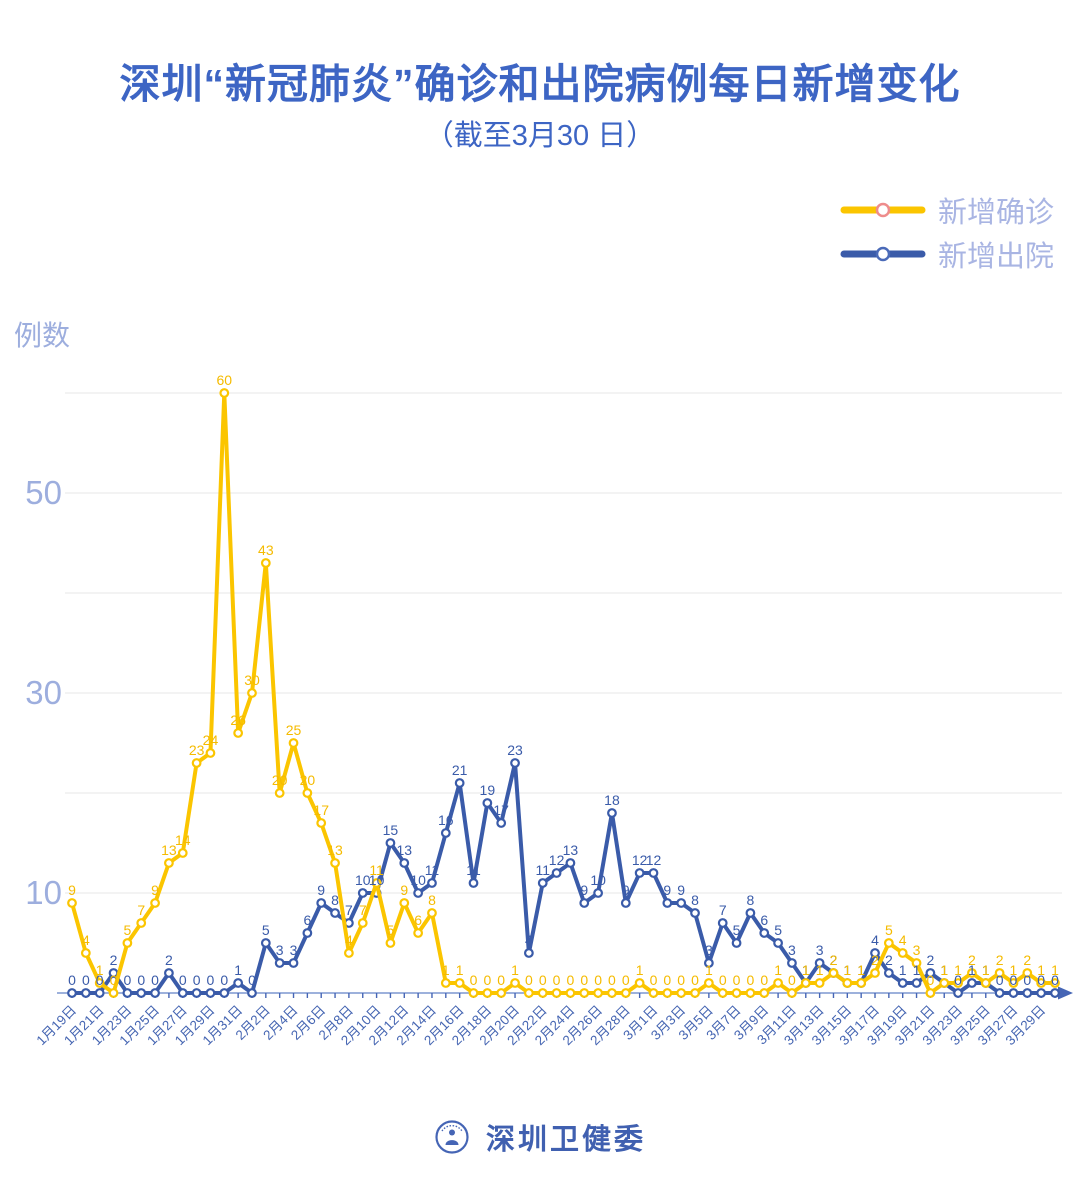  What do you see at coordinates (452, 1137) in the screenshot?
I see `org-logo-icon` at bounding box center [452, 1137].